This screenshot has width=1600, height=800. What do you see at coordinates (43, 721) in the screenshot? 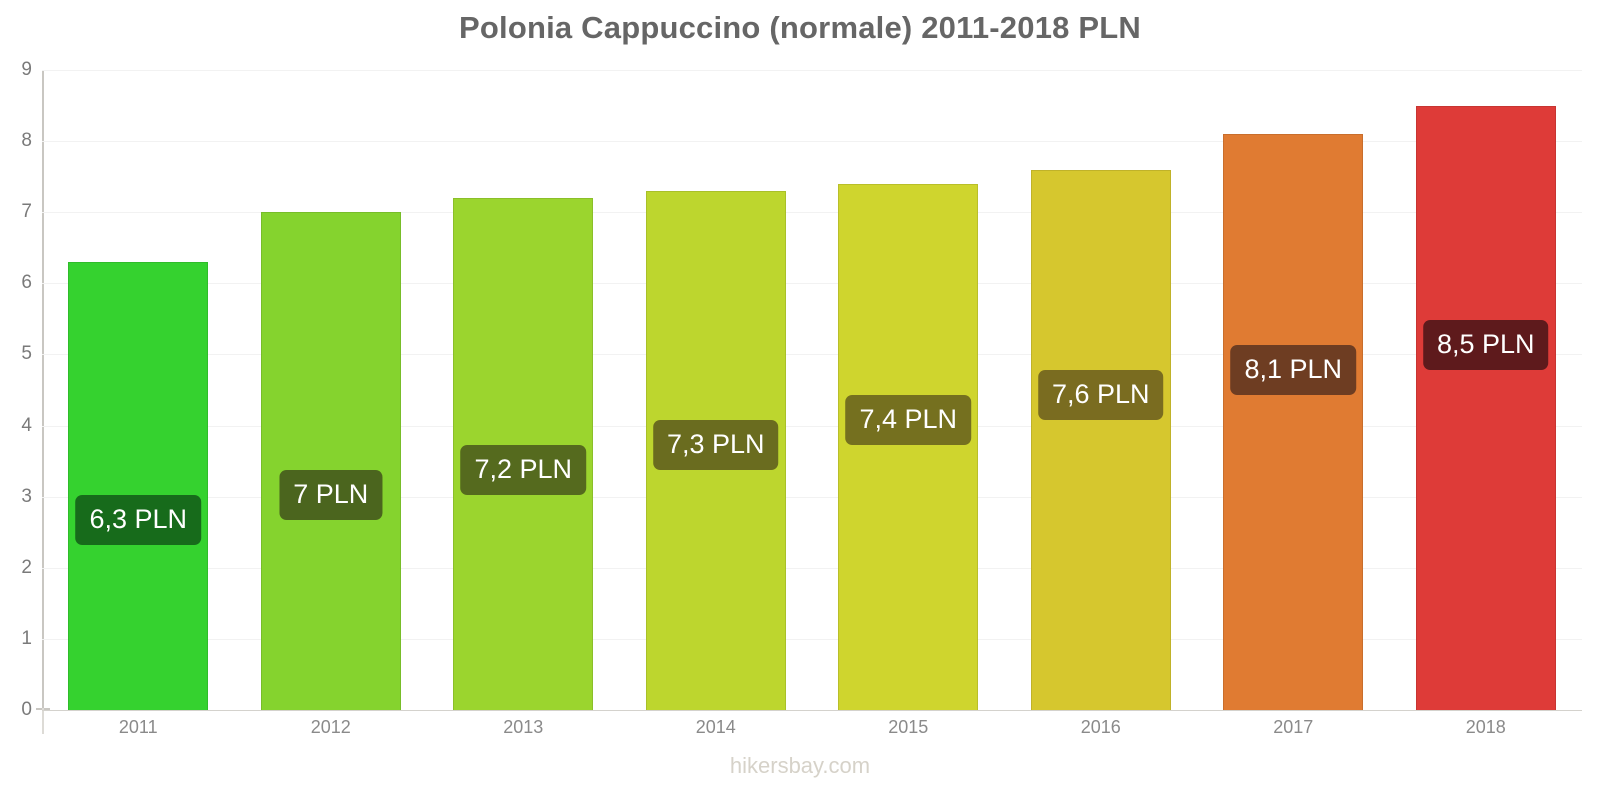
I see `y-axis-lower-stub` at bounding box center [43, 721].